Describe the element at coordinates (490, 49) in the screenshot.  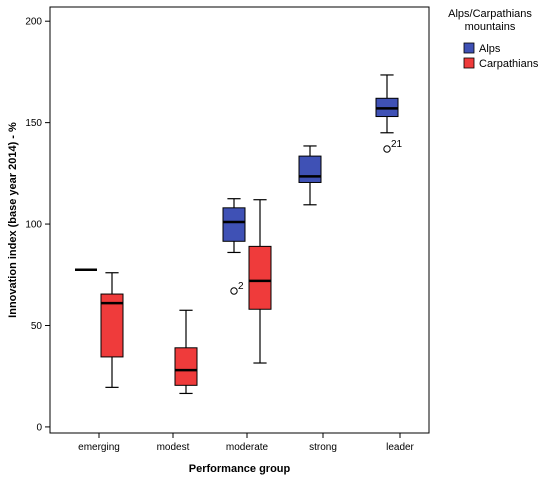
I see `legend-label-alps: Alps` at that location.